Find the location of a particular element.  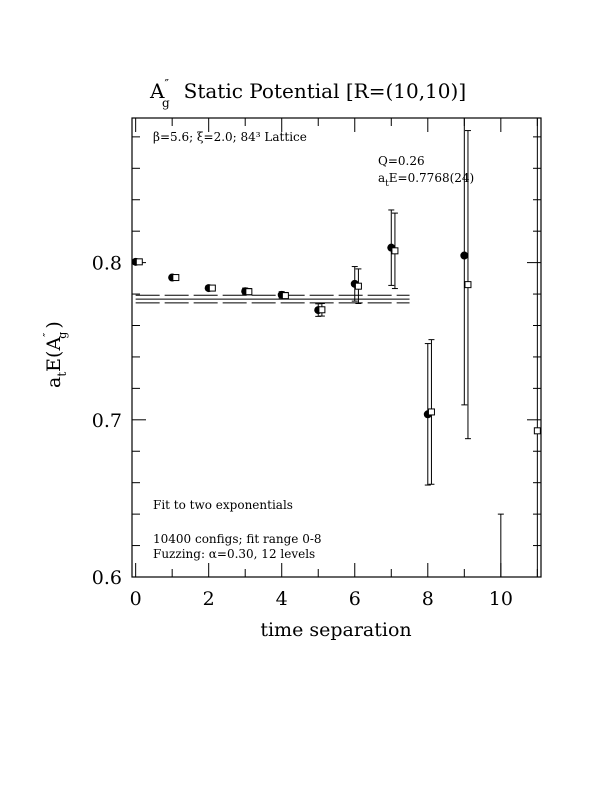

energy-rest: E=0.7768(24) is located at coordinates (431, 178).